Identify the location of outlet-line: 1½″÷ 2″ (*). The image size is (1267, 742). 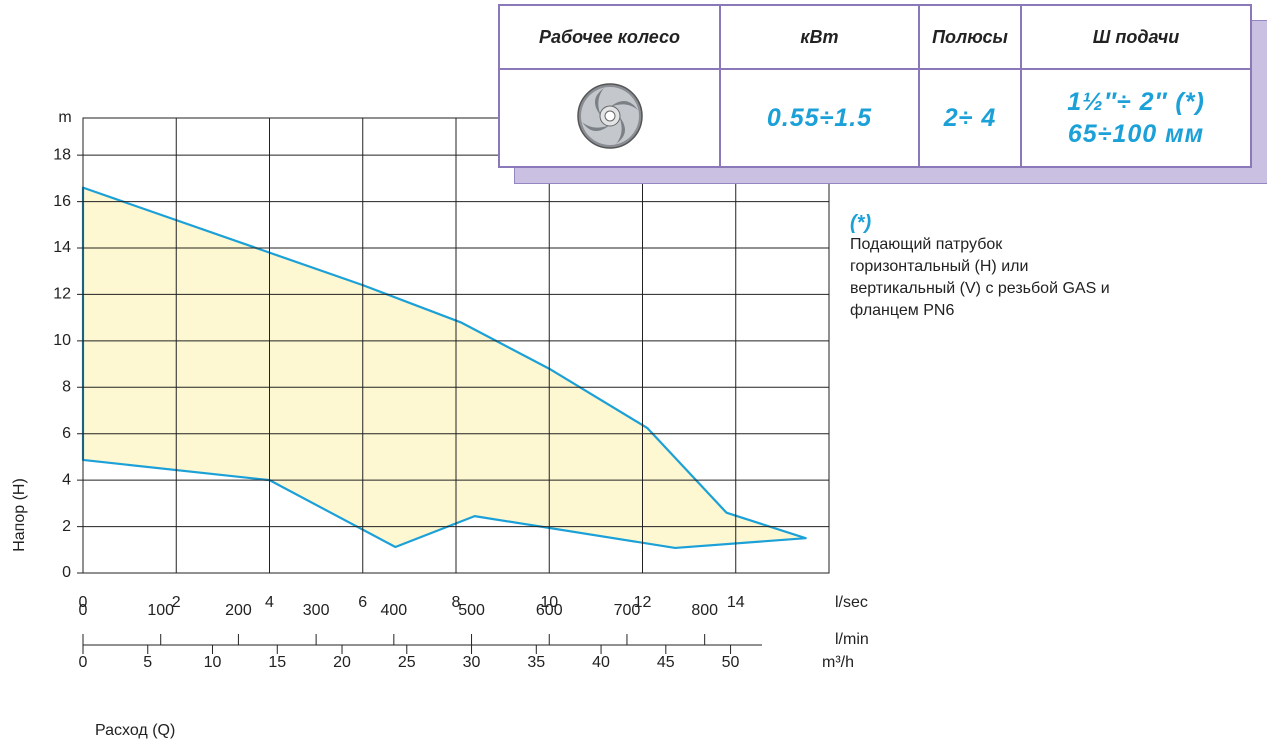
(1136, 102).